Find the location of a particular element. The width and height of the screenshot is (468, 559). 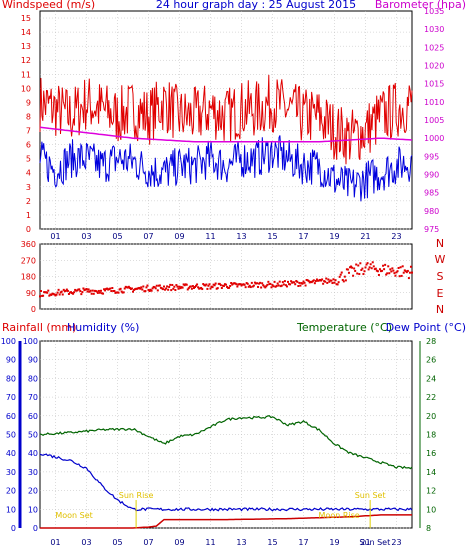

temperature-tick-label: 16 is located at coordinates (431, 453).